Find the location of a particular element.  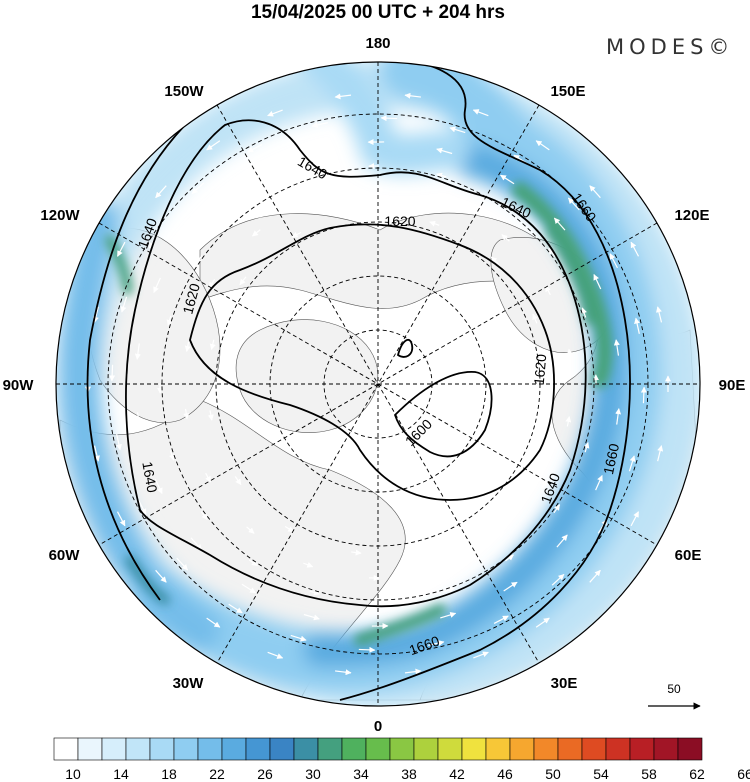

colorbar-tick-label: 30 is located at coordinates (313, 774).